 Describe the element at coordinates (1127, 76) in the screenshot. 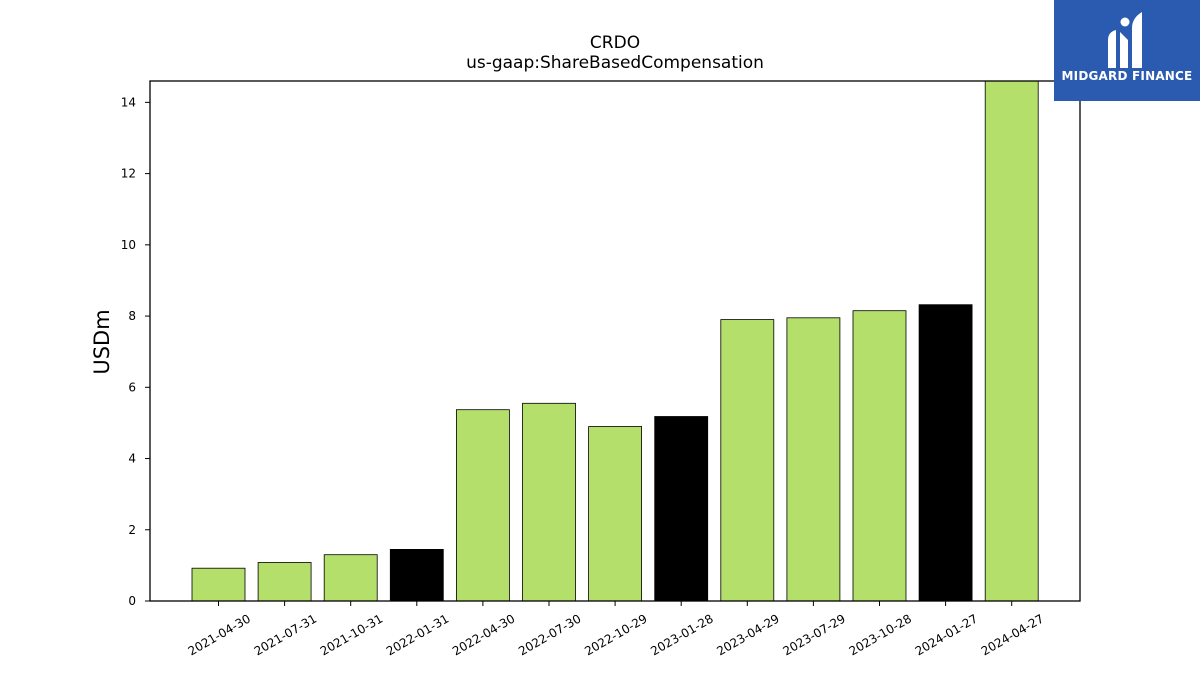

I see `logo-text: MIDGARD FINANCE` at that location.